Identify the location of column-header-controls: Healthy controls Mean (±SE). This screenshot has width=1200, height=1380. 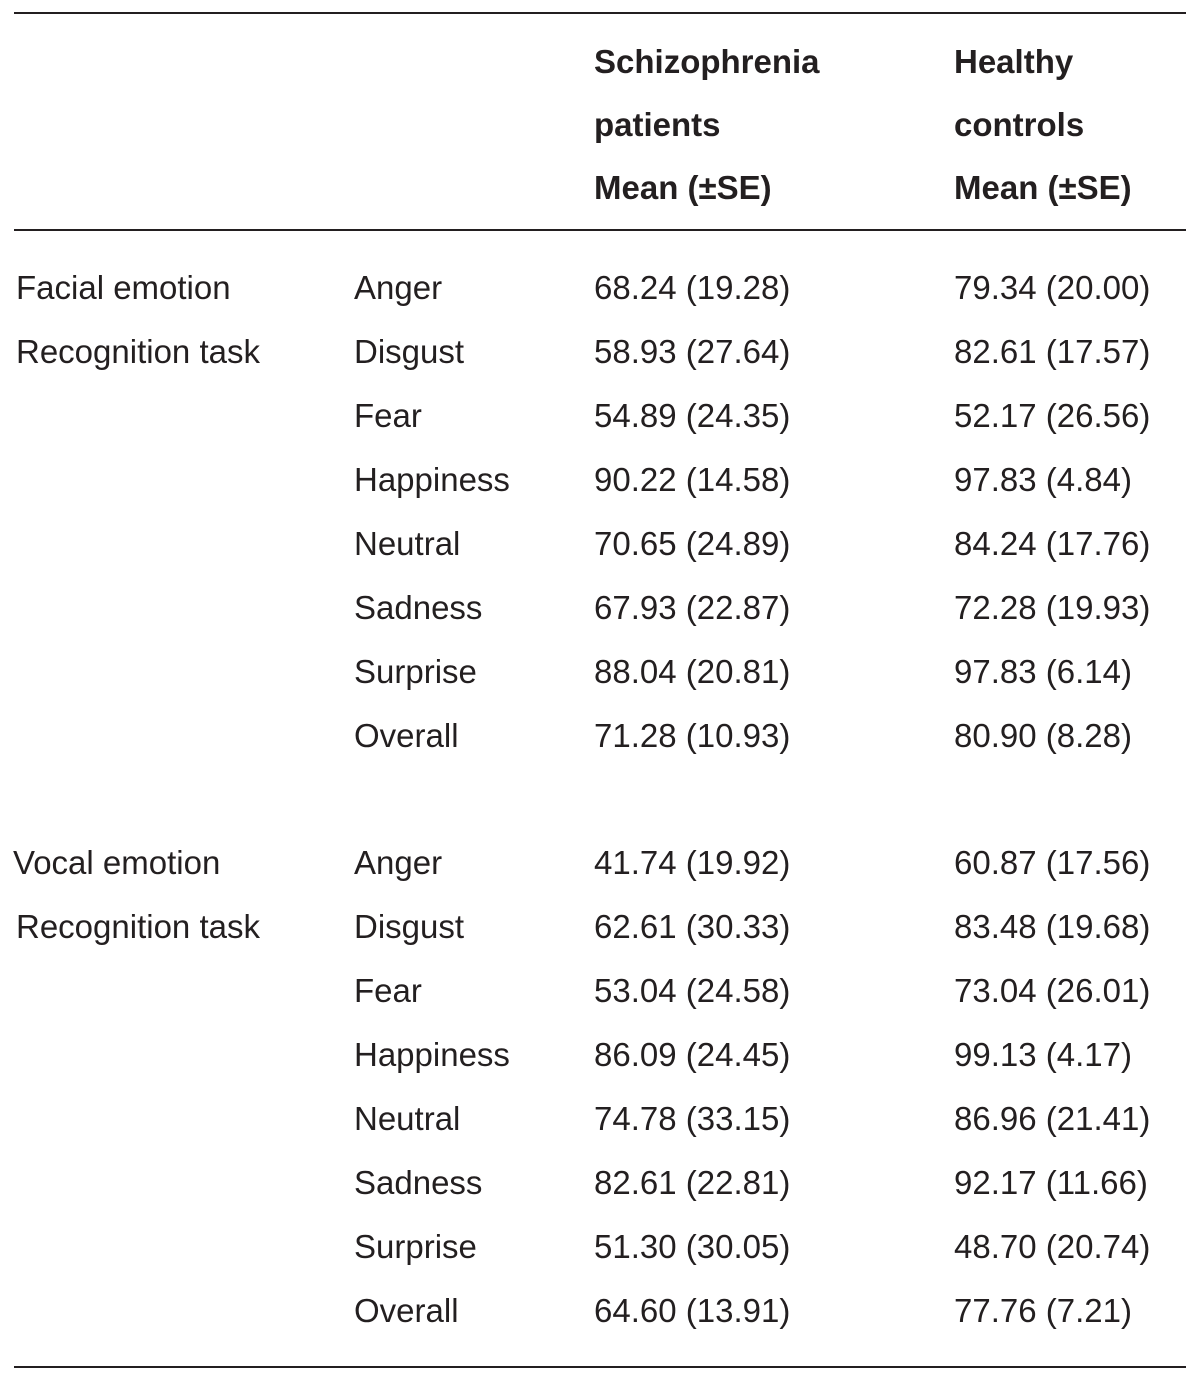
(1043, 124).